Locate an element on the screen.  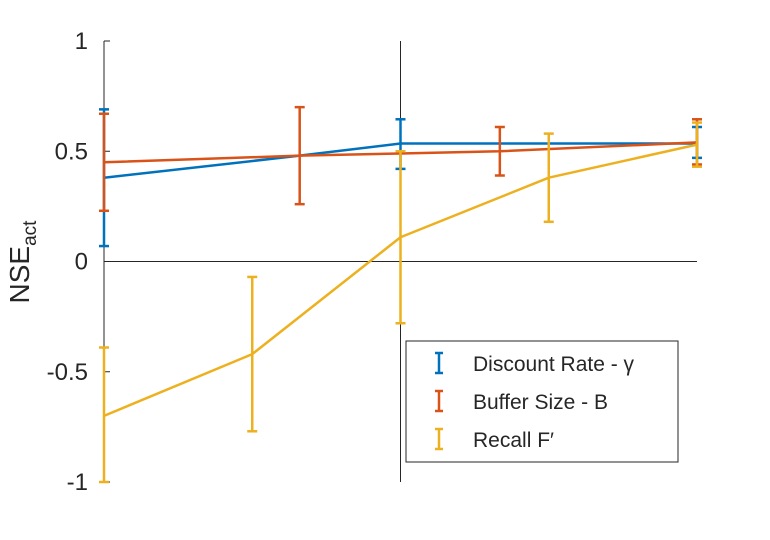
legend-label: Buffer Size - B is located at coordinates (540, 402).